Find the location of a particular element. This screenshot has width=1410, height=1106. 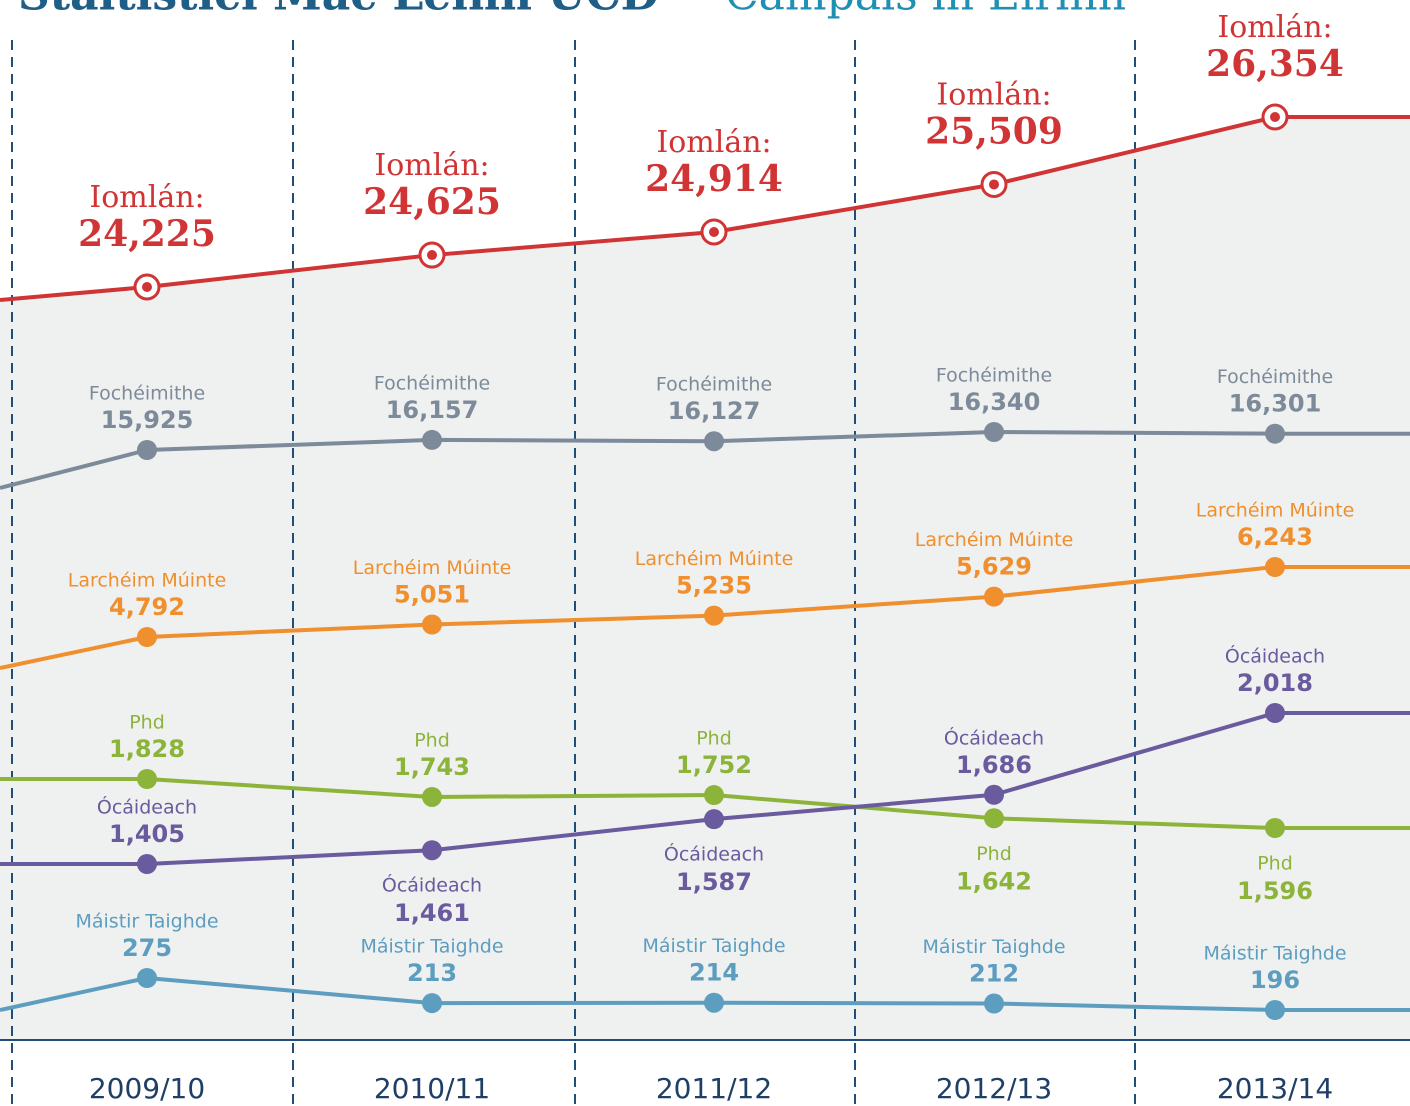

point-label: 24,914 is located at coordinates (714, 179).